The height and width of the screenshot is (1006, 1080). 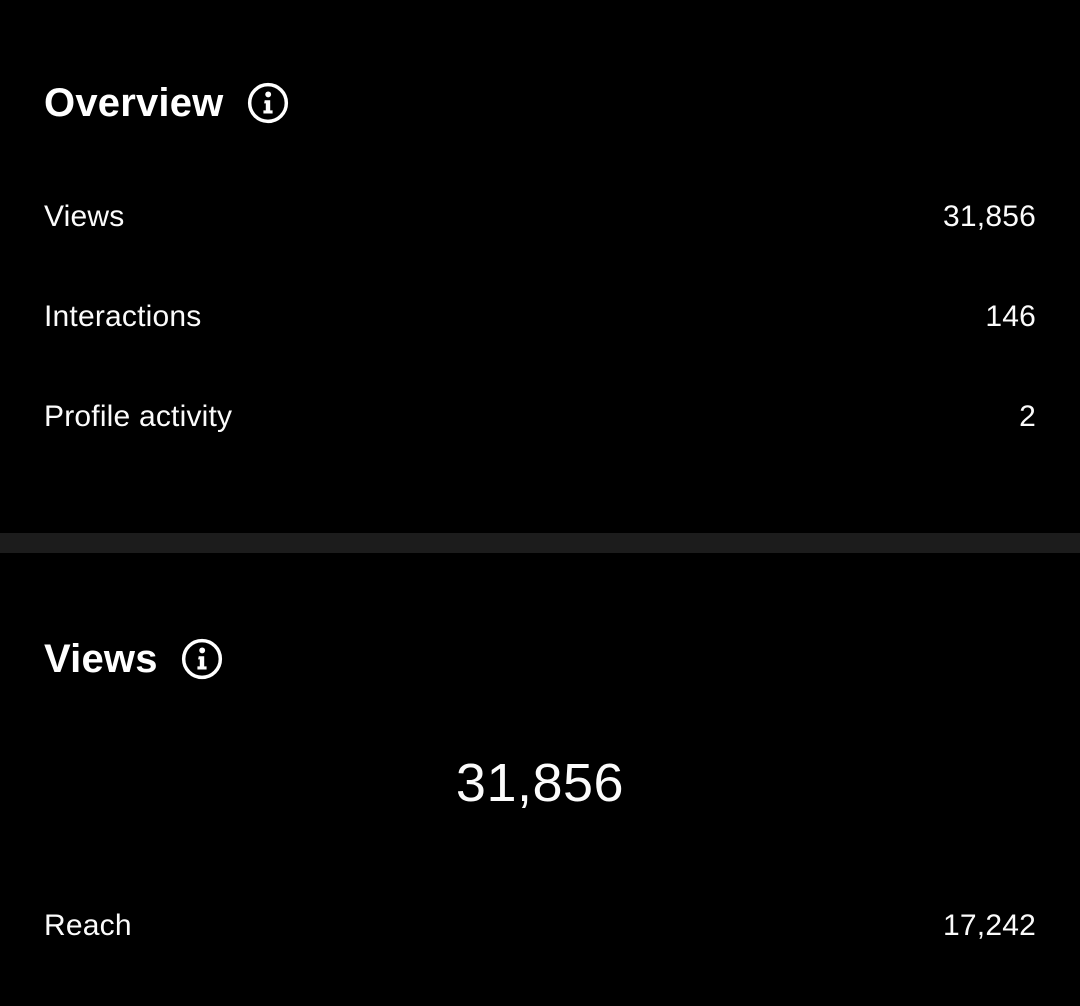 What do you see at coordinates (138, 416) in the screenshot?
I see `stat-label: Profile activity` at bounding box center [138, 416].